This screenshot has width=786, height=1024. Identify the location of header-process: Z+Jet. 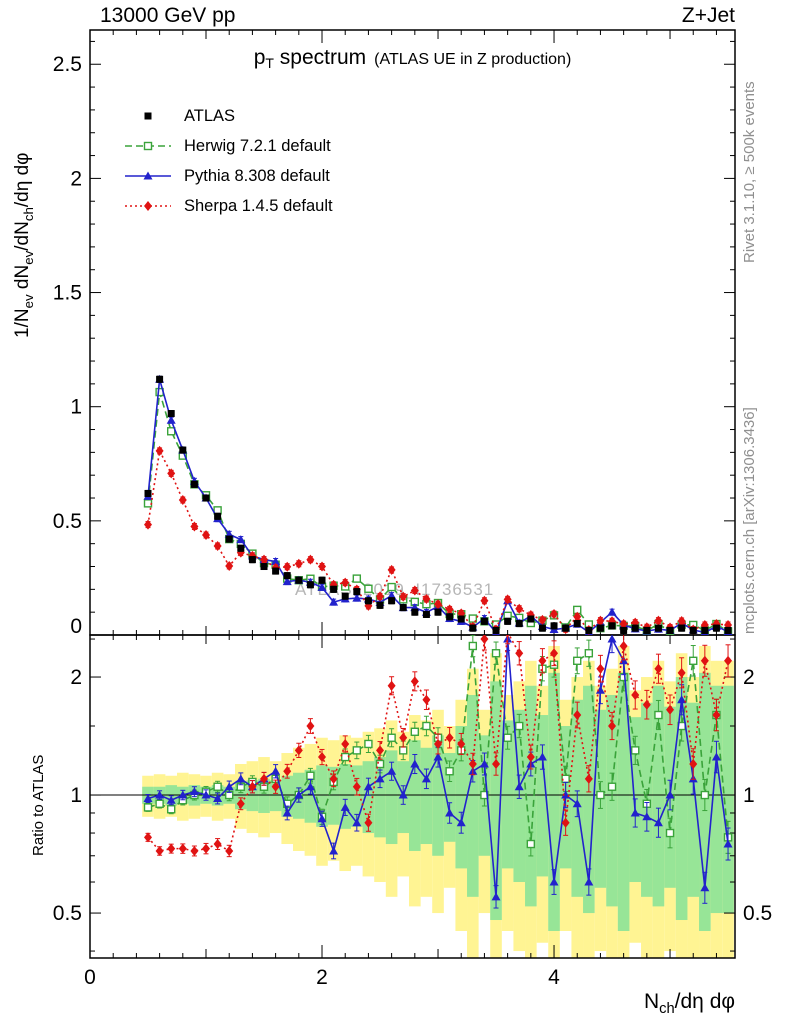
(708, 15).